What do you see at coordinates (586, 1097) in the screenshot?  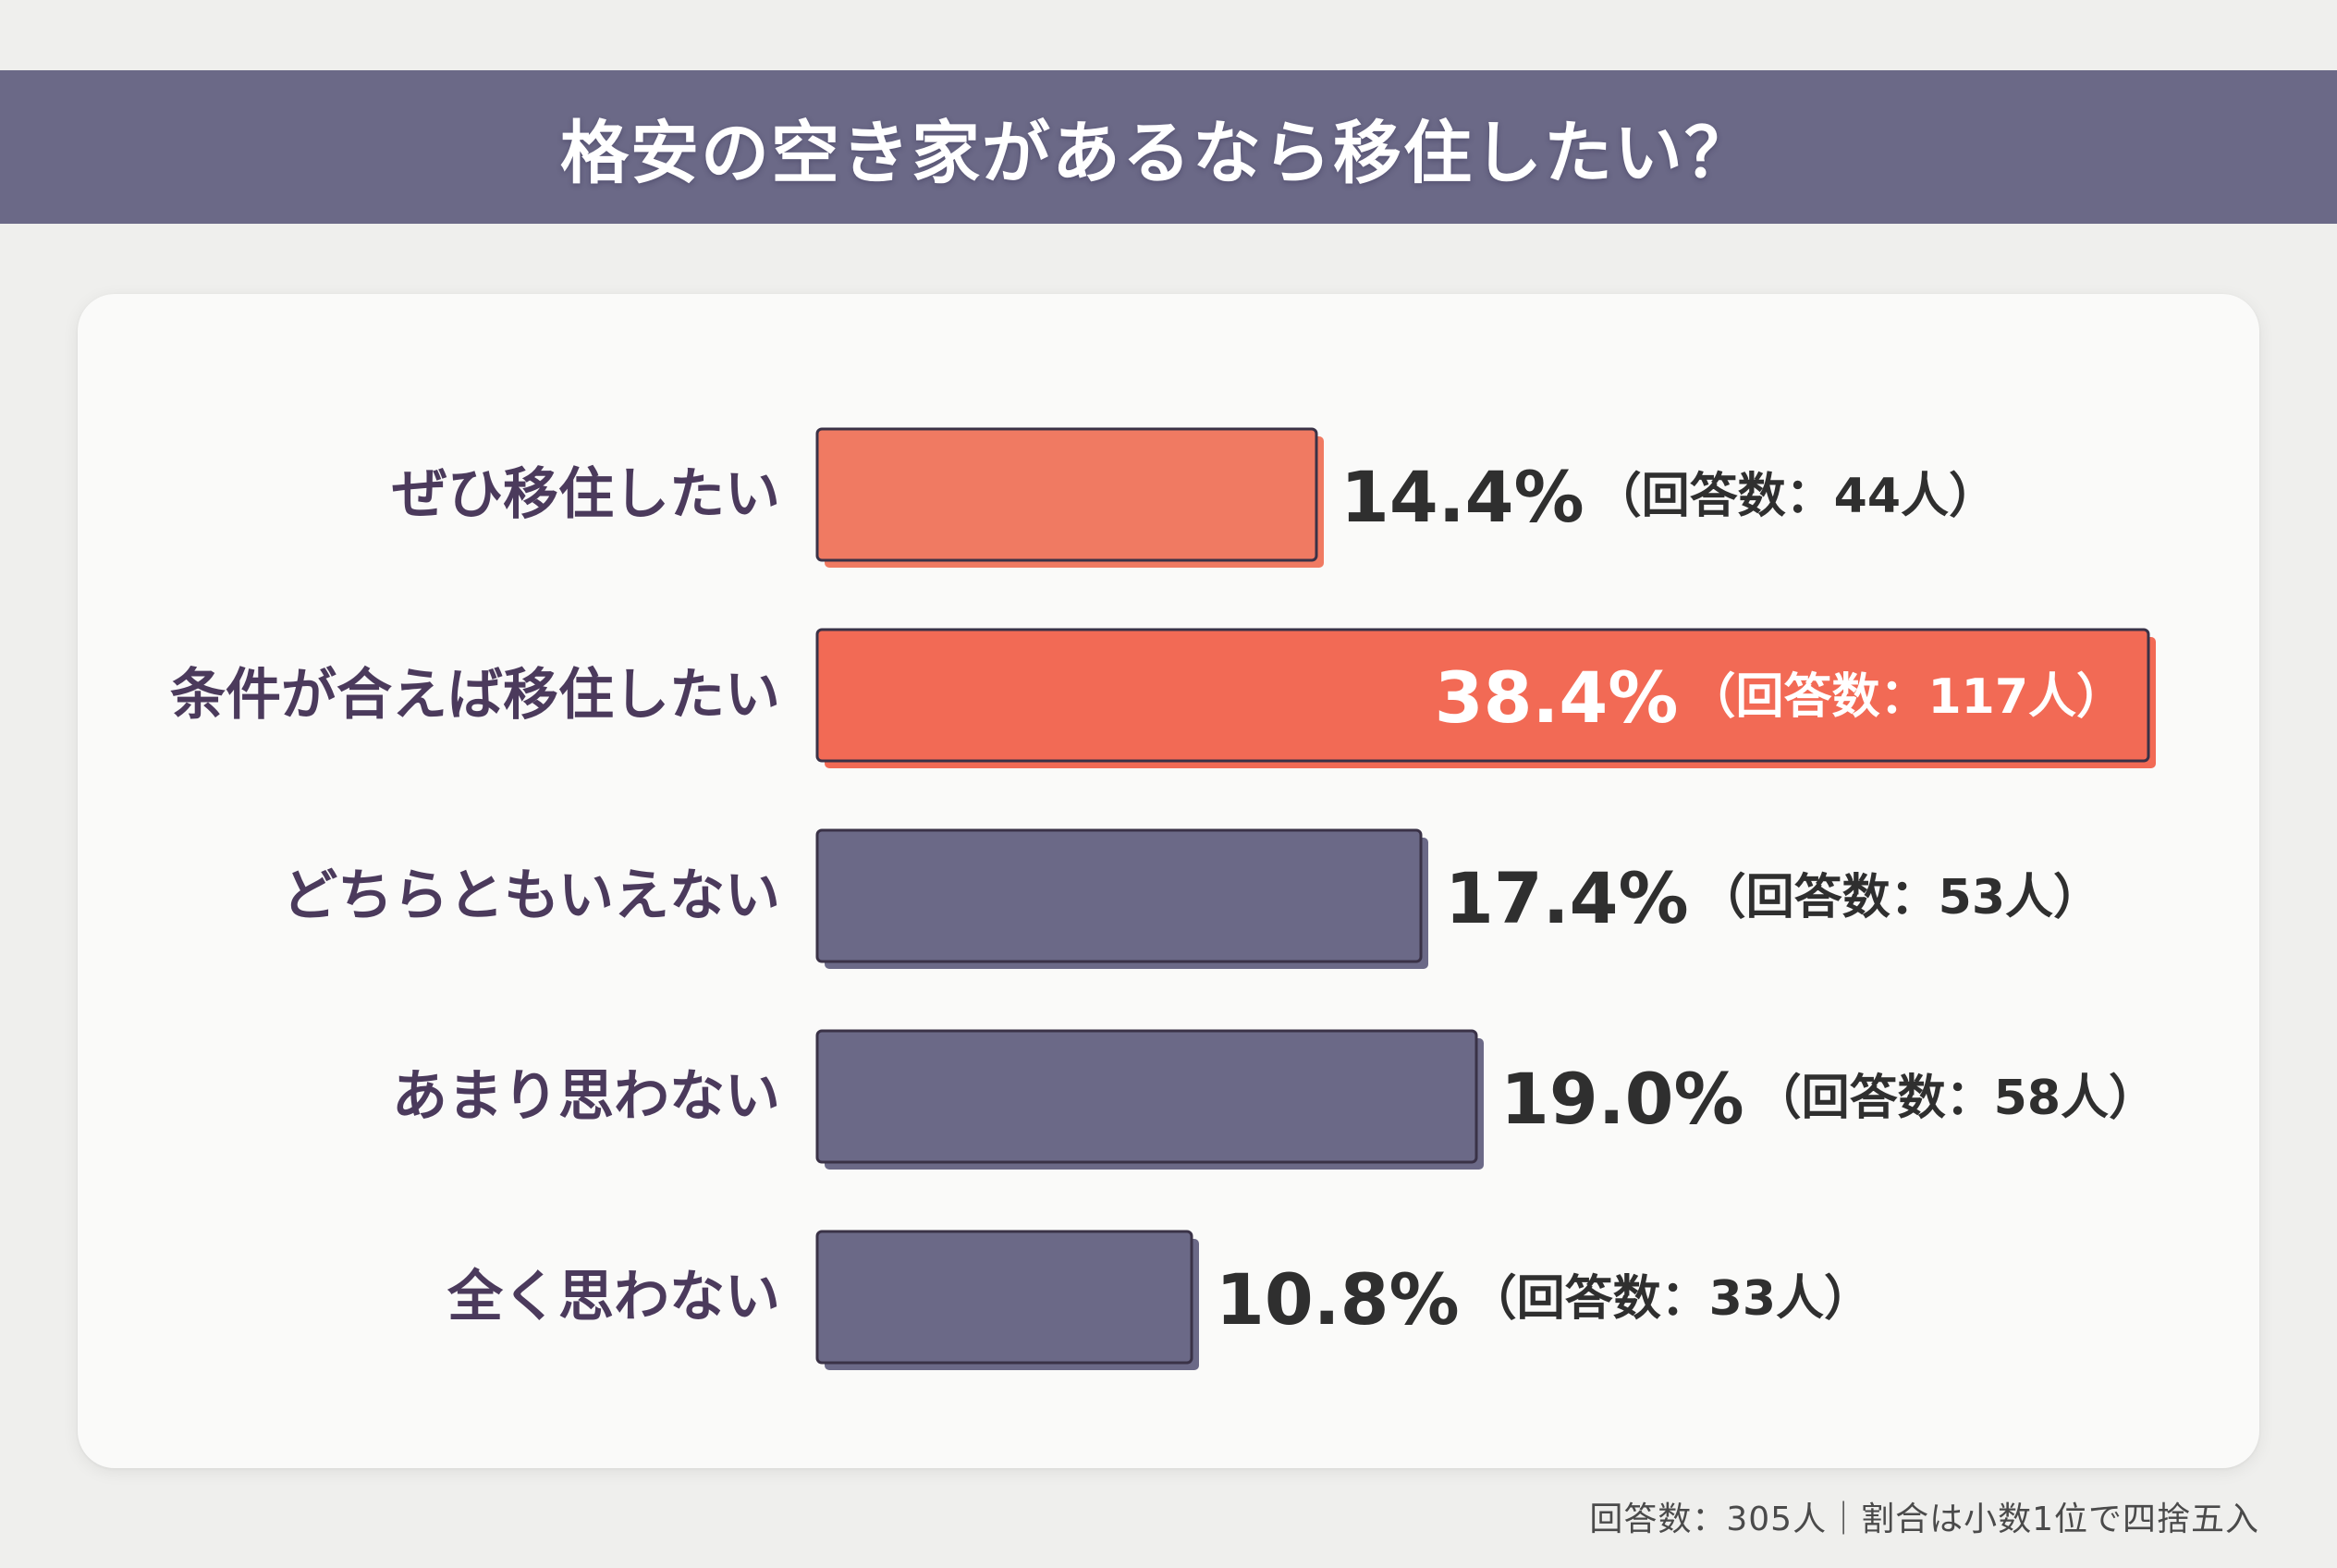 I see `category-label: あまり思わない` at bounding box center [586, 1097].